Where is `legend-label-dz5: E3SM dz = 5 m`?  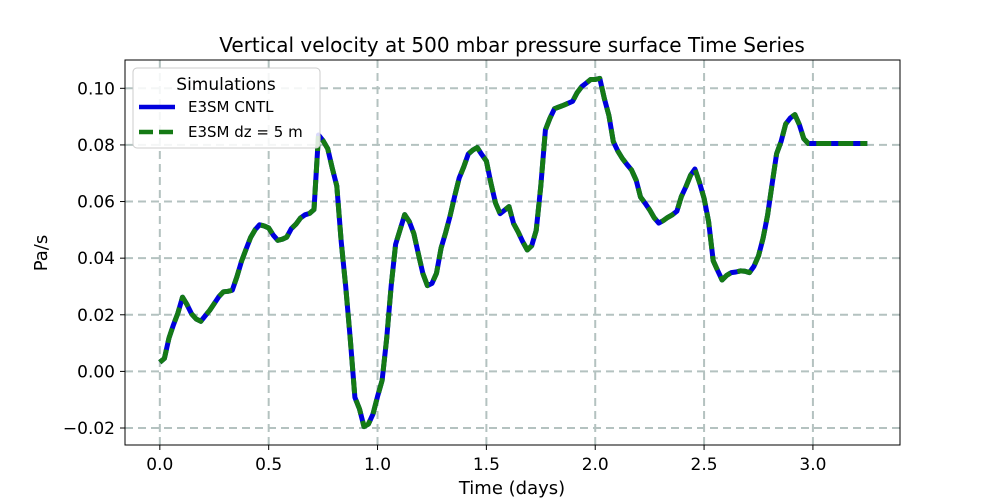
legend-label-dz5: E3SM dz = 5 m is located at coordinates (245, 132).